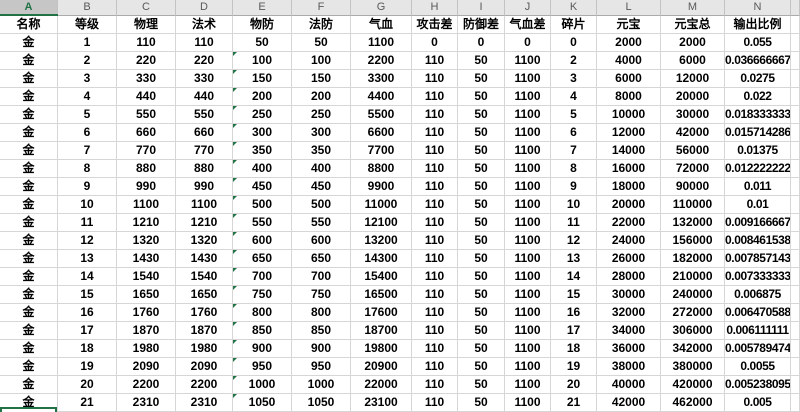 The width and height of the screenshot is (800, 412). Describe the element at coordinates (146, 277) in the screenshot. I see `cell-C15: 1540` at that location.